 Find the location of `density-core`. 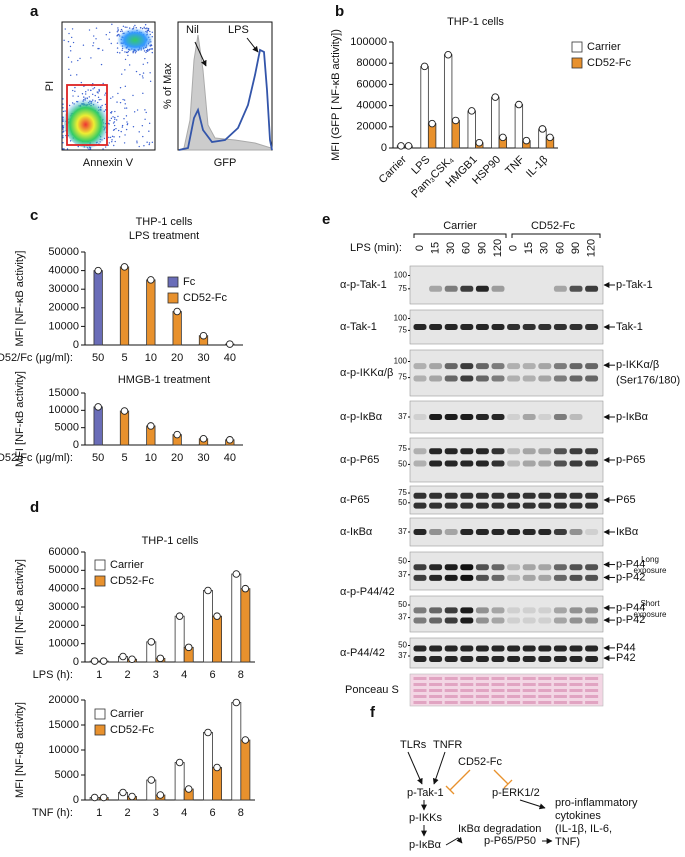

density-core is located at coordinates (88, 122).